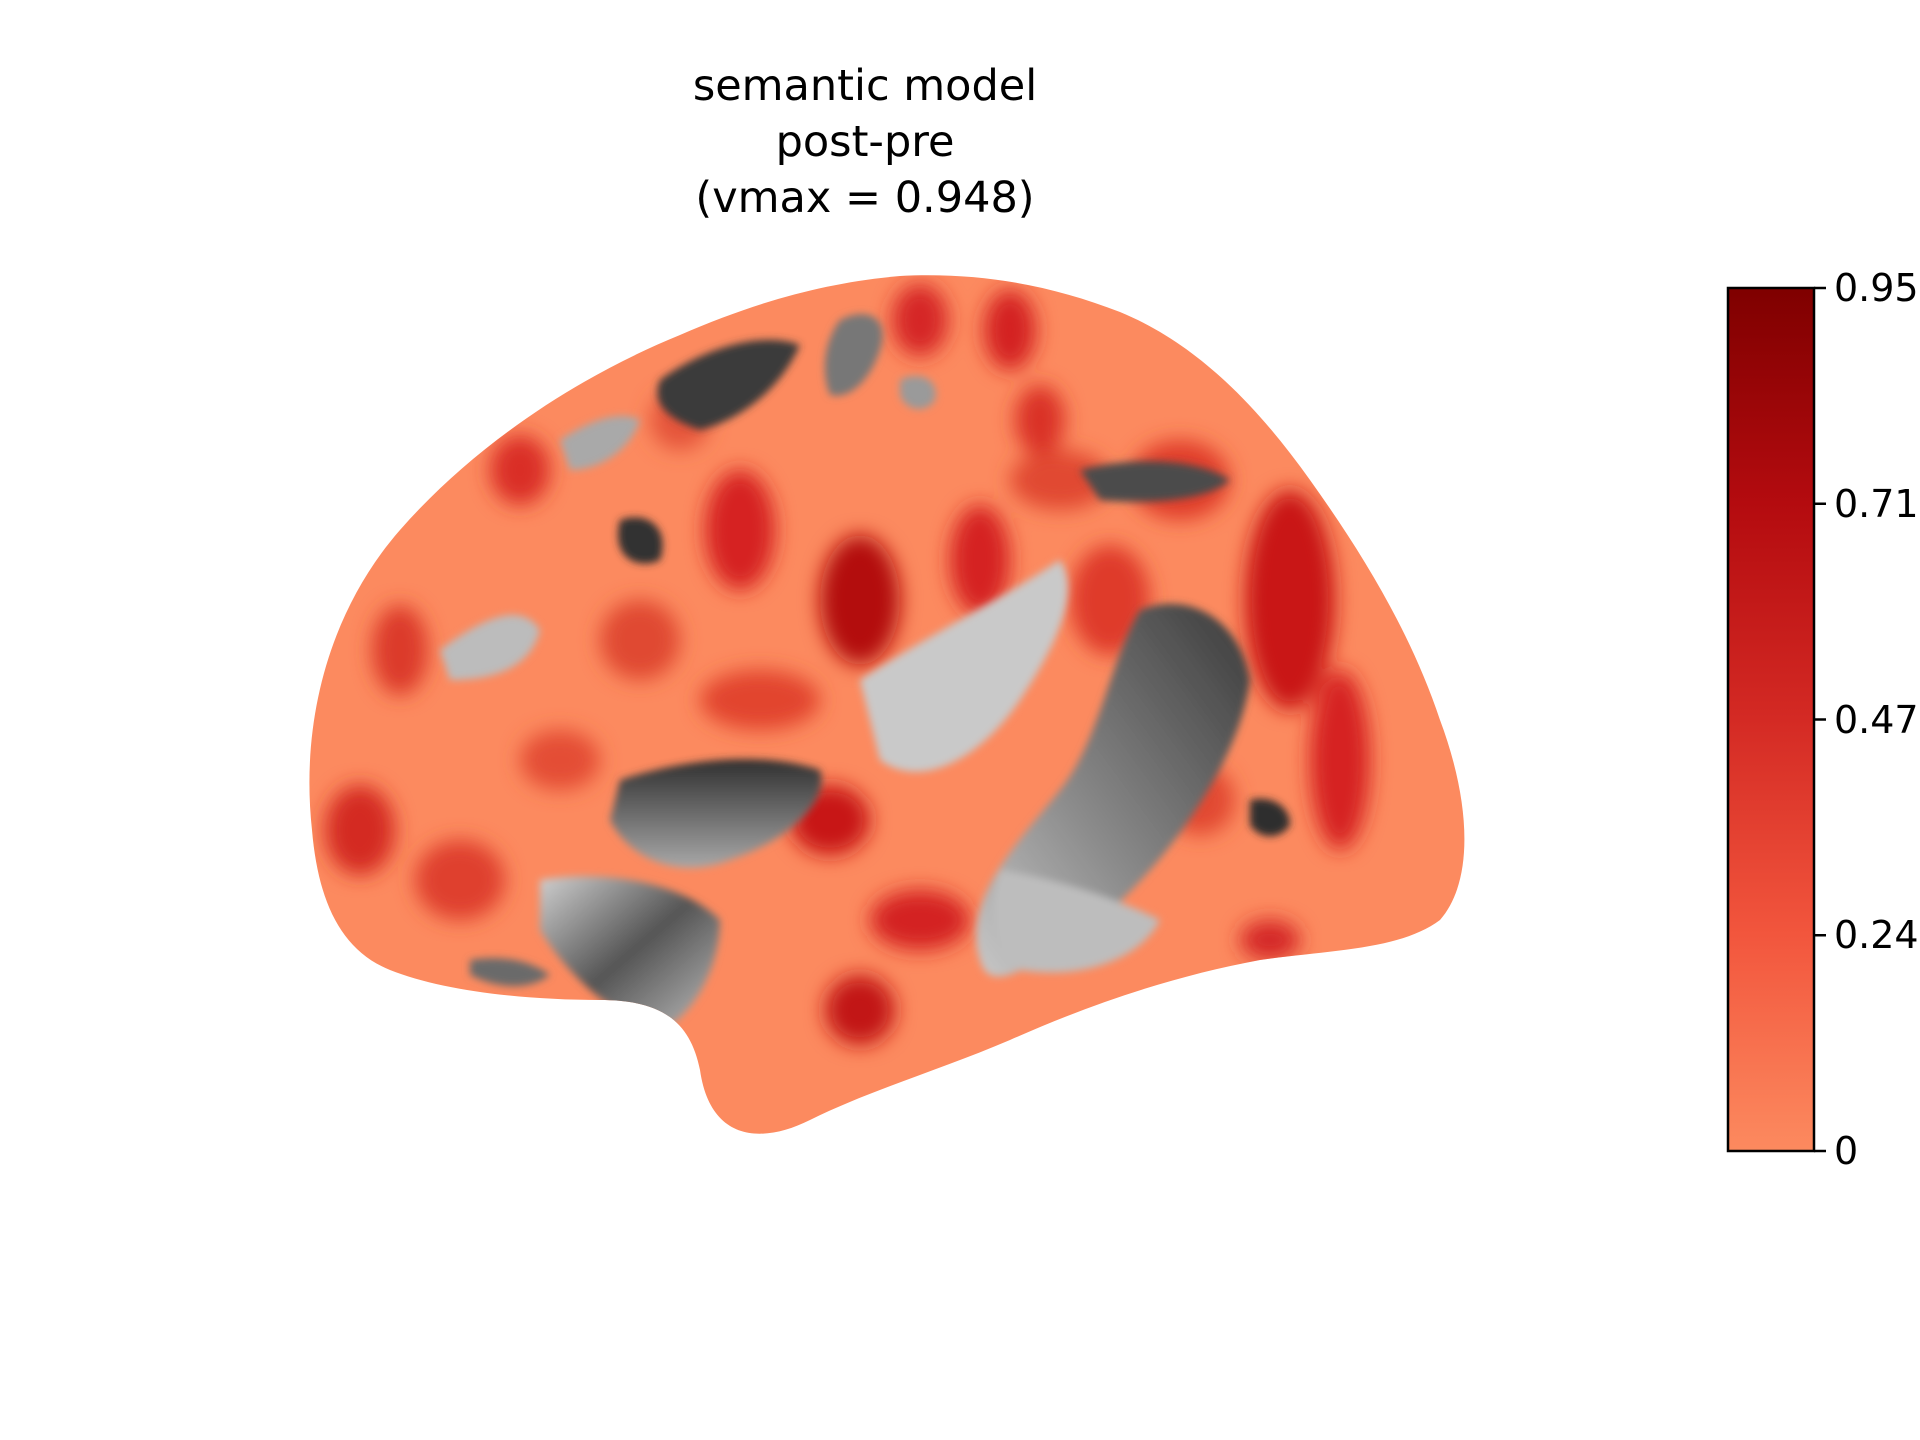 Image resolution: width=1920 pixels, height=1440 pixels. Describe the element at coordinates (865, 86) in the screenshot. I see `title-line-1: semantic model` at that location.